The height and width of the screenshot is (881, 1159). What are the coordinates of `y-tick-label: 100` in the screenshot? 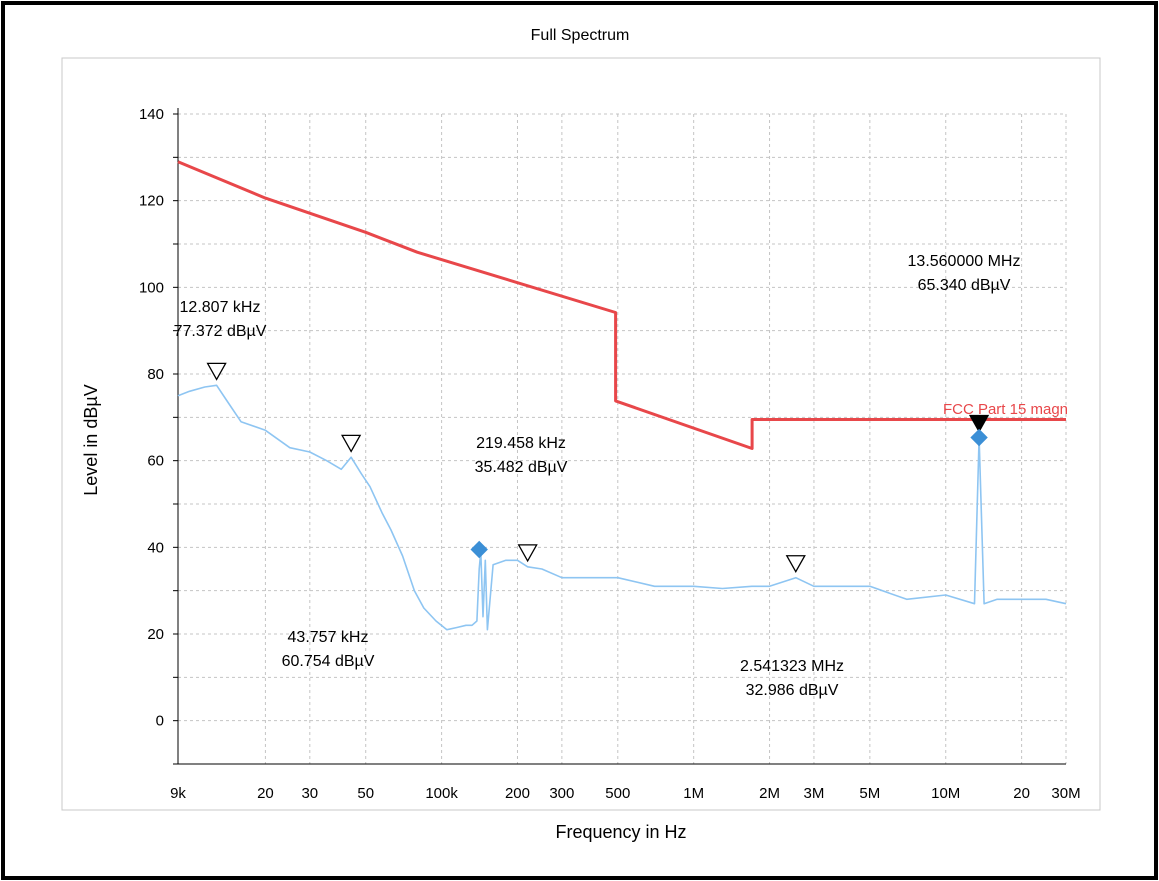 It's located at (151, 287).